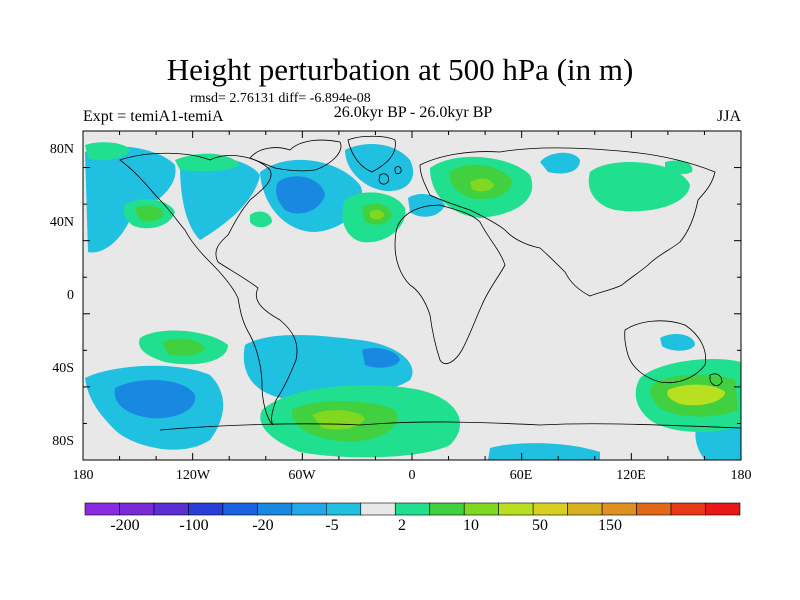  What do you see at coordinates (728, 116) in the screenshot?
I see `season-label: JJA` at bounding box center [728, 116].